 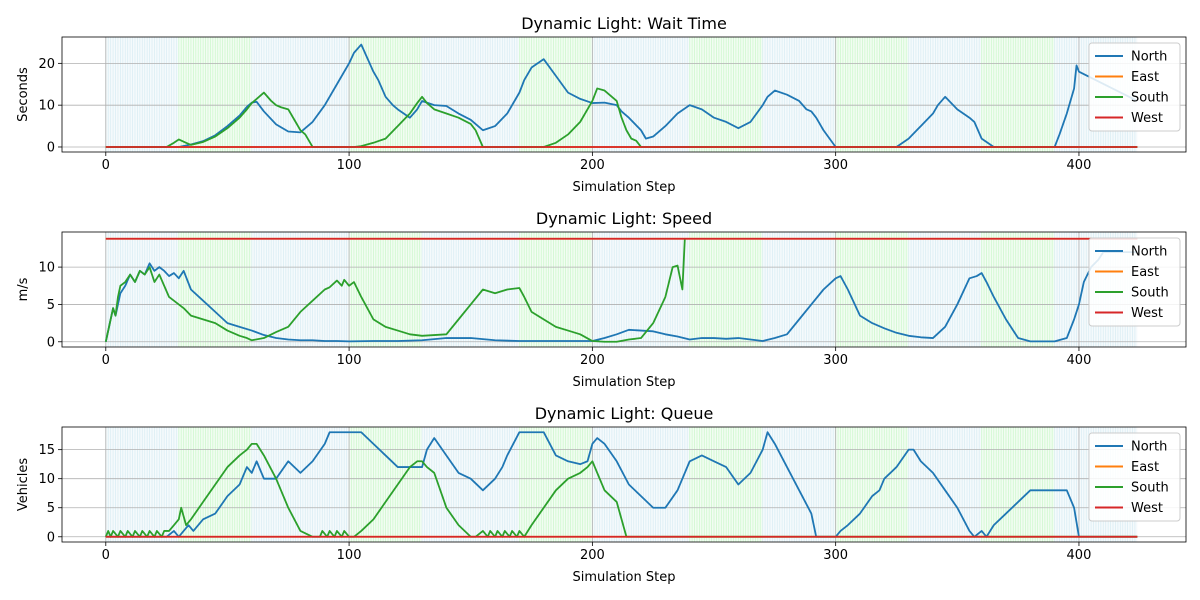 What do you see at coordinates (624, 218) in the screenshot?
I see `chart-title: Dynamic Light: Speed` at bounding box center [624, 218].